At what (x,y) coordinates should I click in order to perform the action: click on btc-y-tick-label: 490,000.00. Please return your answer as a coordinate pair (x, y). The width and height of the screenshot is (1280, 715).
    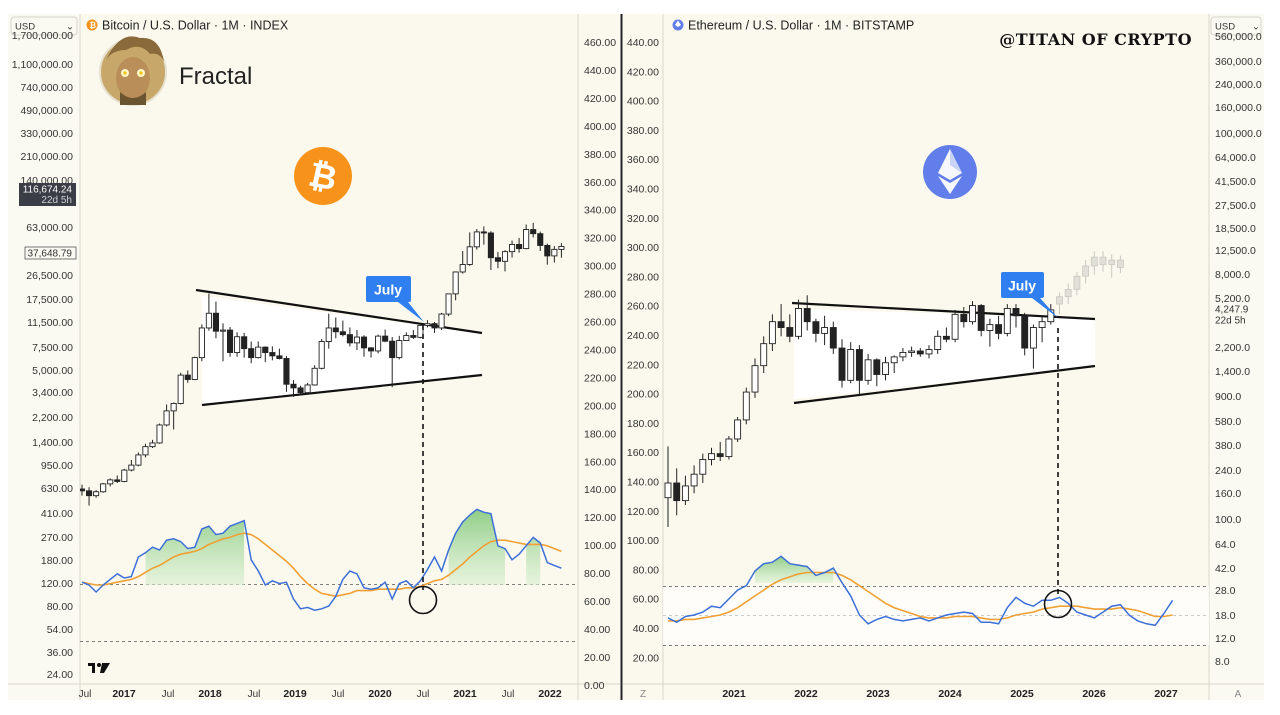
    Looking at the image, I should click on (46, 111).